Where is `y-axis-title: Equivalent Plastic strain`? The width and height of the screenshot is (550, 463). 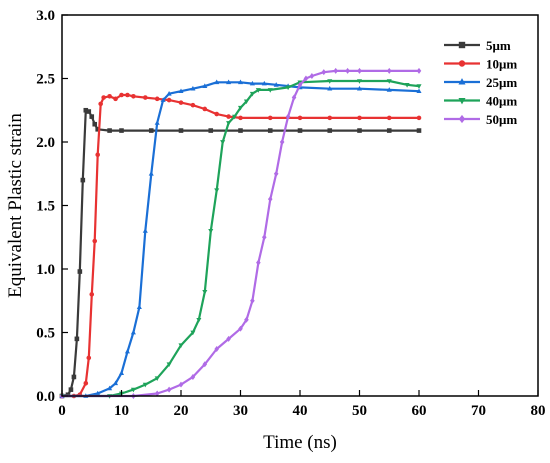
y-axis-title: Equivalent Plastic strain is located at coordinates (15, 205).